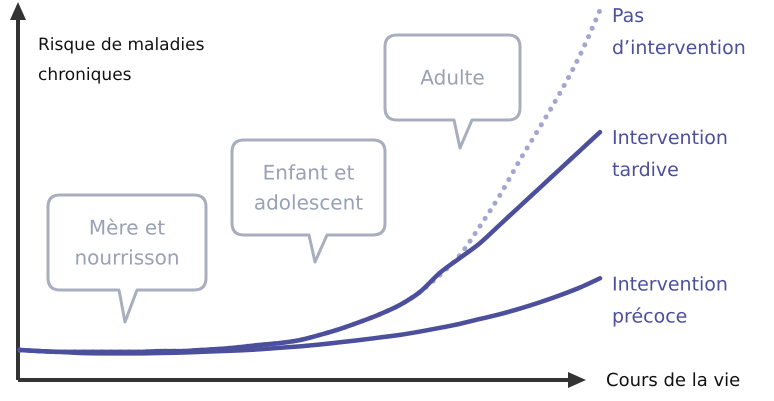 The height and width of the screenshot is (401, 774). What do you see at coordinates (127, 243) in the screenshot?
I see `annotation: Mère et nourrisson` at bounding box center [127, 243].